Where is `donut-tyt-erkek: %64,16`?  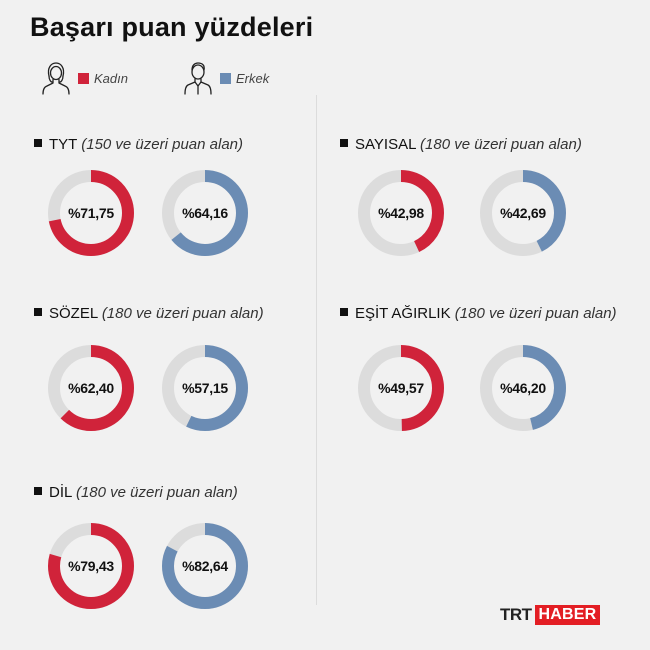
donut-tyt-erkek: %64,16 is located at coordinates (205, 213).